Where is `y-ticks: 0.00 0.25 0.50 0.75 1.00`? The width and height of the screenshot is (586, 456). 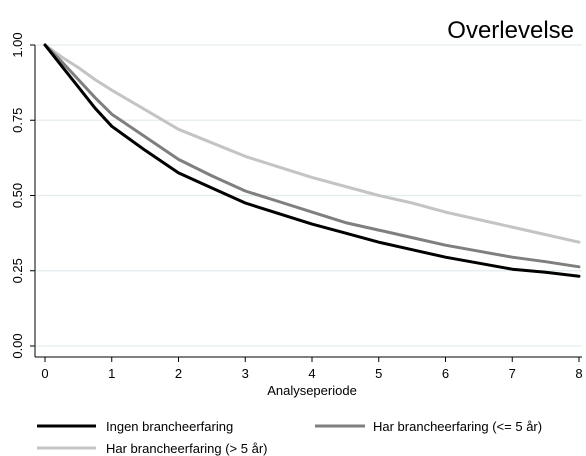
y-ticks: 0.00 0.25 0.50 0.75 1.00 is located at coordinates (22, 195).